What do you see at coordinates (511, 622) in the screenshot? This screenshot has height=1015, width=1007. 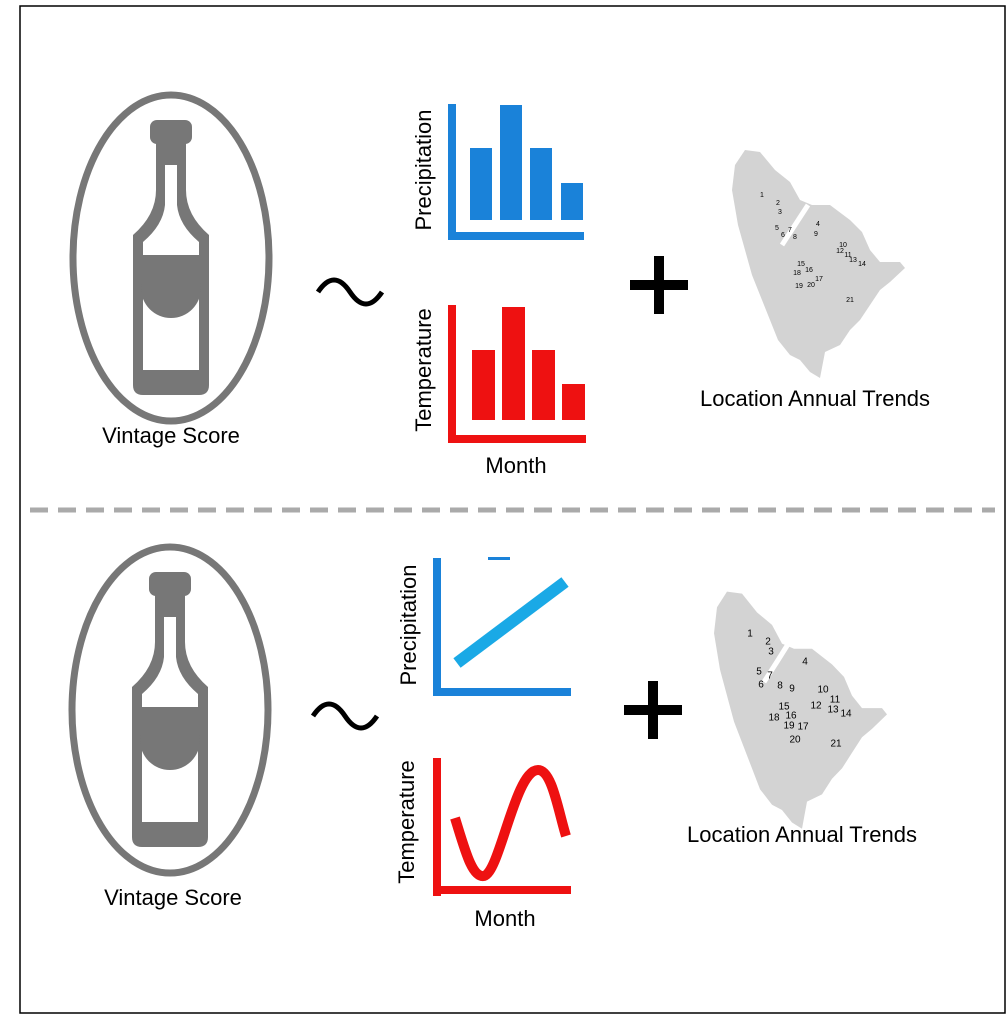 I see `precip-line` at bounding box center [511, 622].